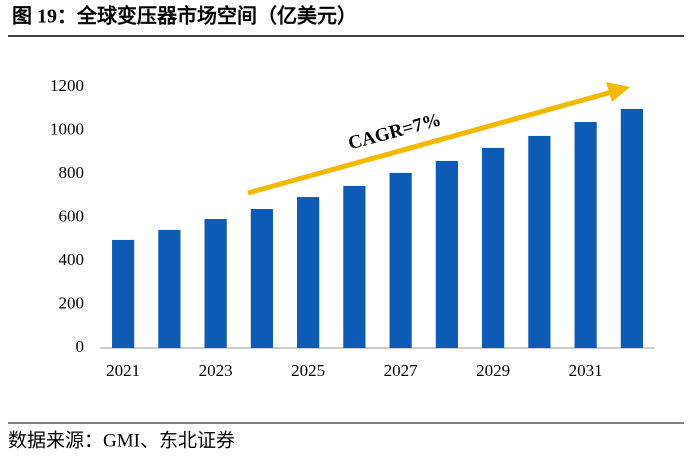 The image size is (690, 461). I want to click on chart-title: 图 19：全球变压器市场空间（亿美元）, so click(184, 16).